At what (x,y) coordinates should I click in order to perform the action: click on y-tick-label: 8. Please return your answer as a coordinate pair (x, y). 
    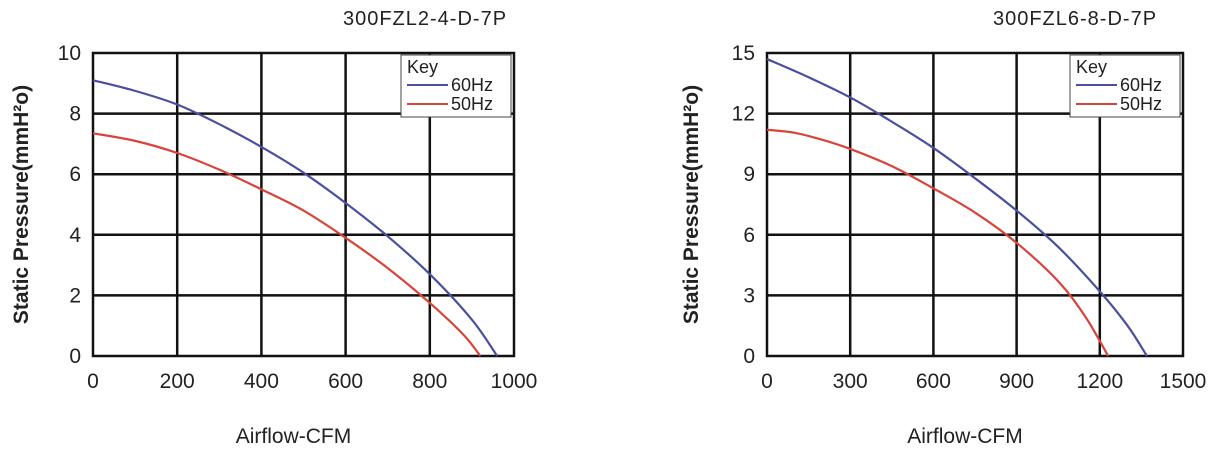
    Looking at the image, I should click on (75, 114).